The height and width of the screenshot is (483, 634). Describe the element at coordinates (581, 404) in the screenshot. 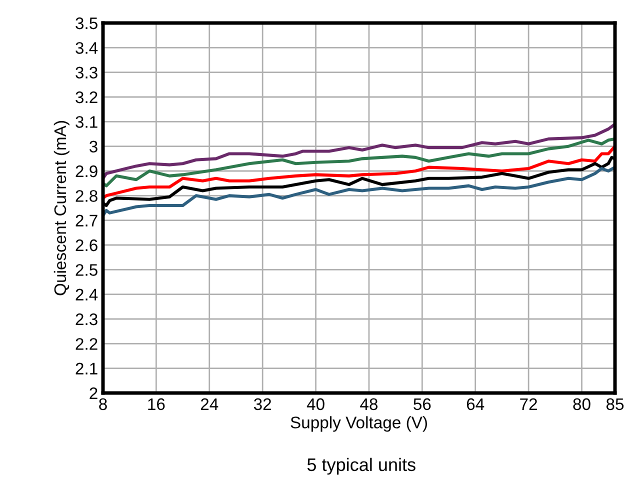

I see `x-tick-label: 80` at that location.